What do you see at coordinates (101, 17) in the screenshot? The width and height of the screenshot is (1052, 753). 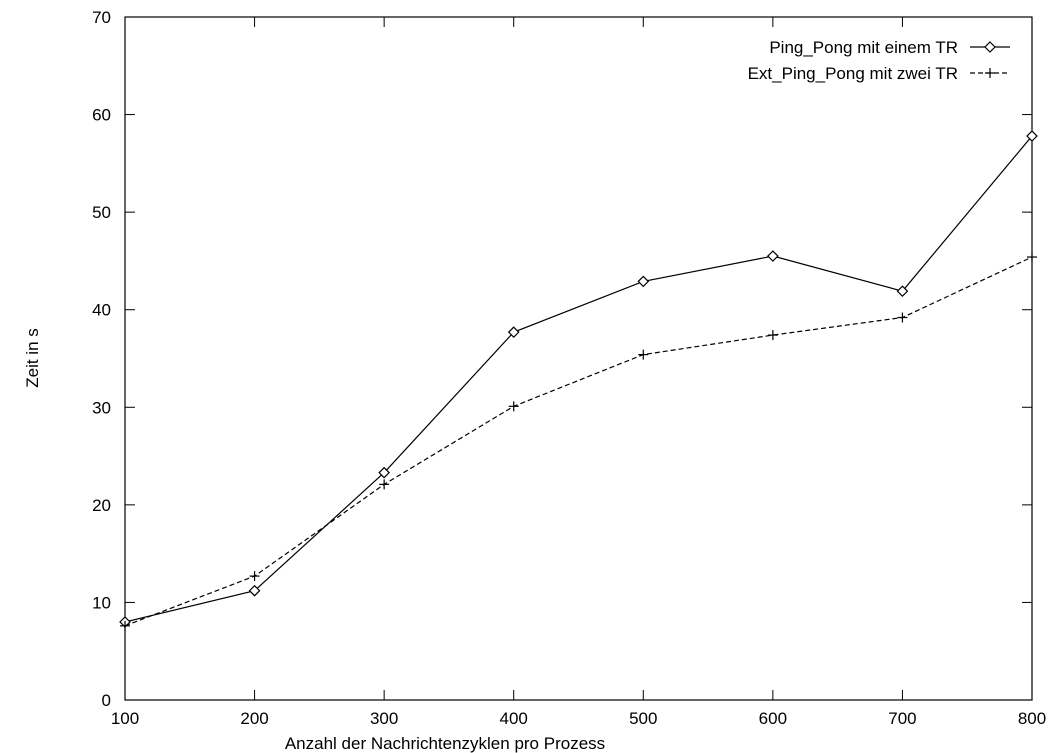 I see `y-tick-label: 70` at bounding box center [101, 17].